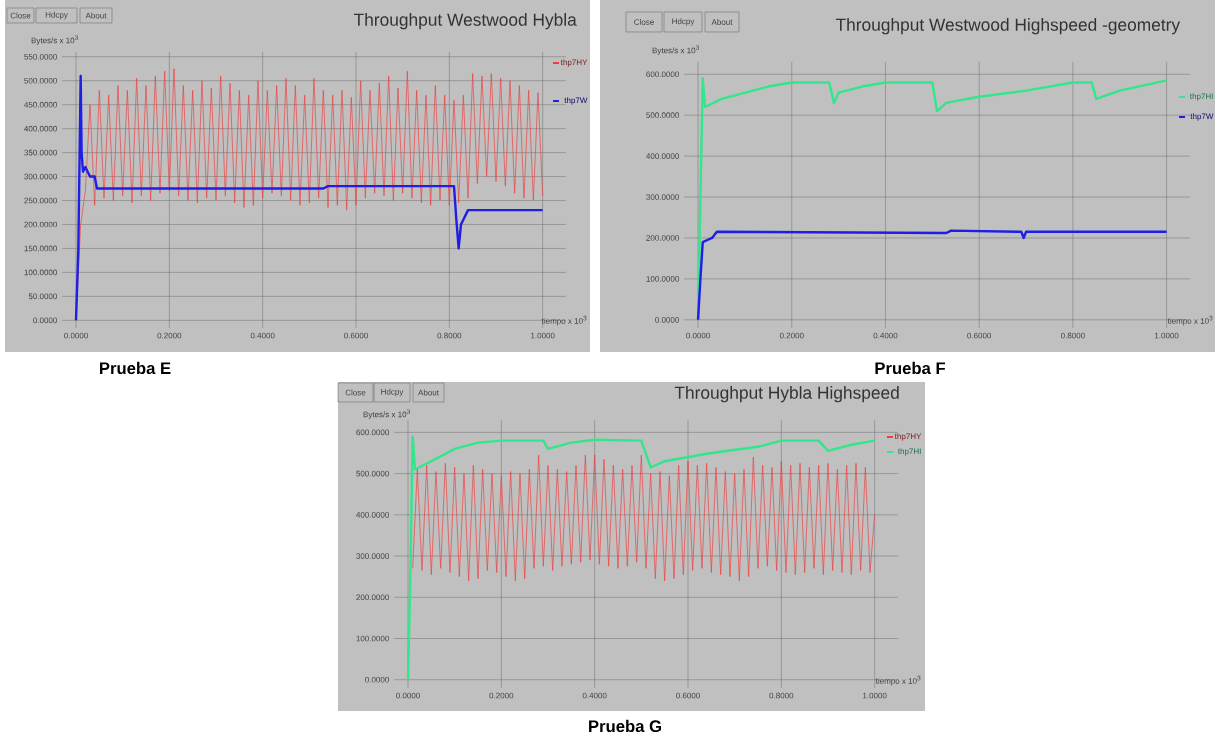 The image size is (1217, 737). Describe the element at coordinates (40, 56) in the screenshot. I see `y-tick-label: 550.0000` at that location.